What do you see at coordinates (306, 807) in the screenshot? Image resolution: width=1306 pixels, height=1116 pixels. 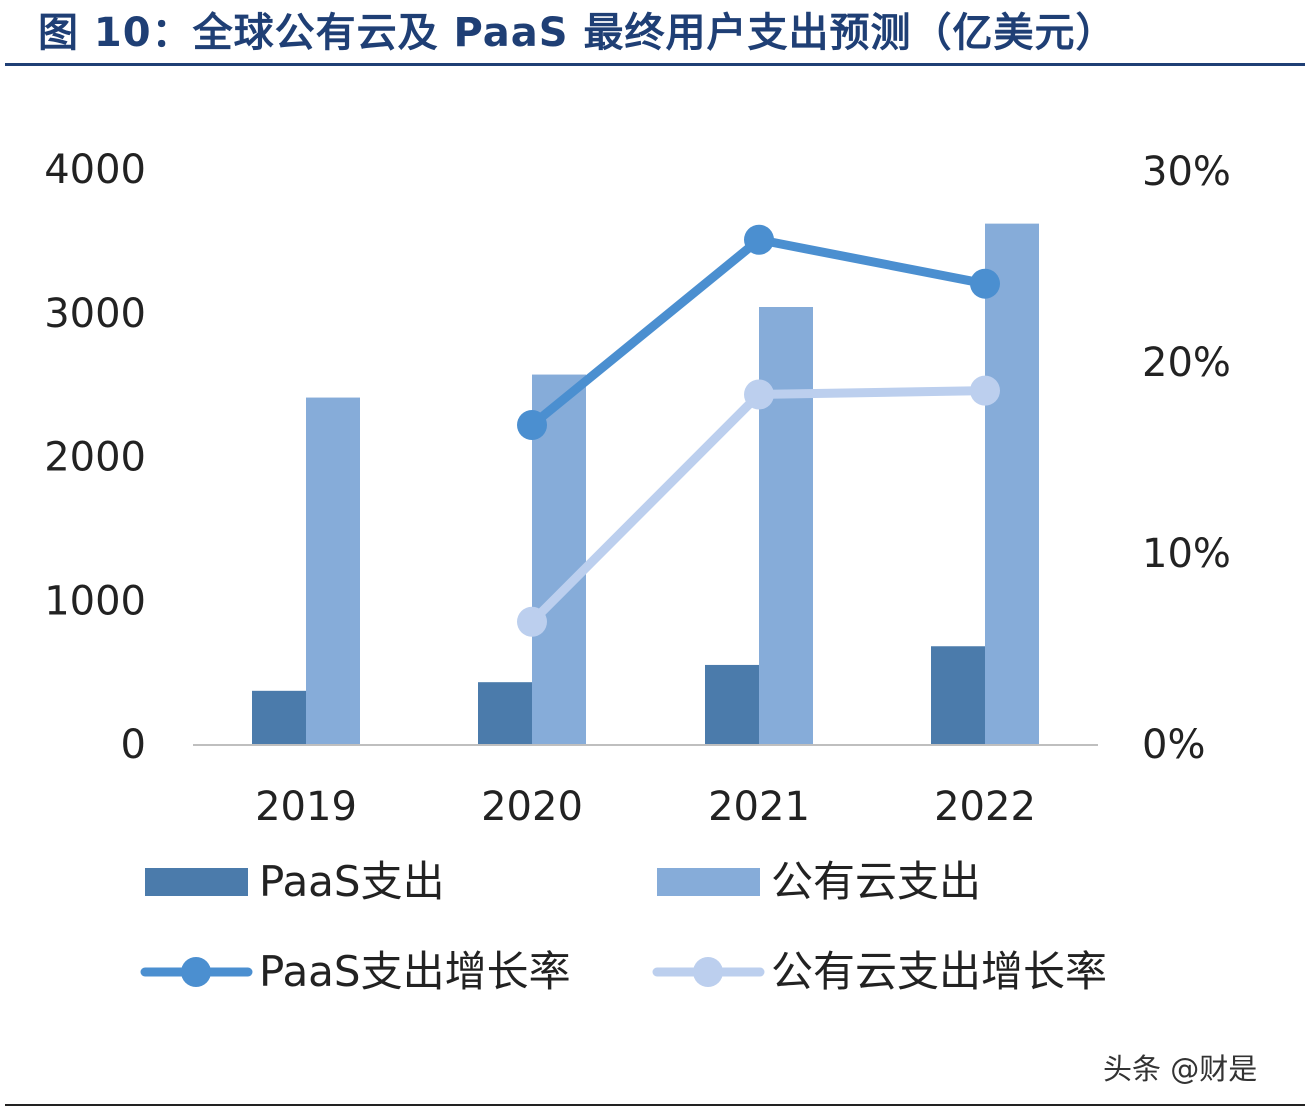 I see `x-tick-label-2019: 2019` at bounding box center [306, 807].